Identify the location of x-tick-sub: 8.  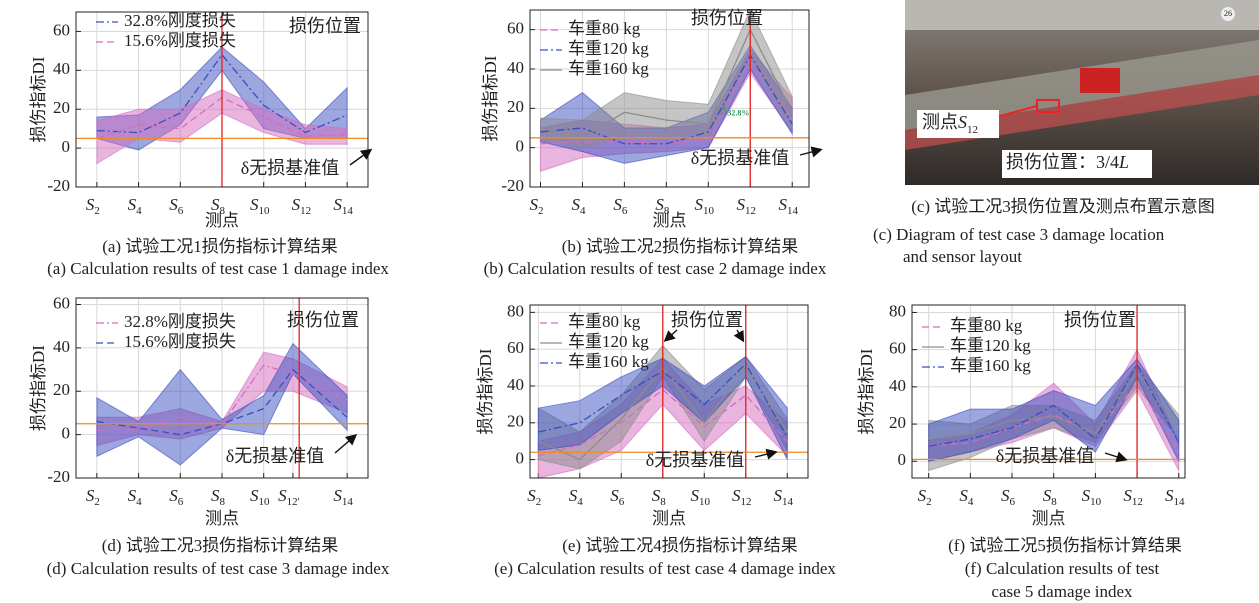
(1054, 502).